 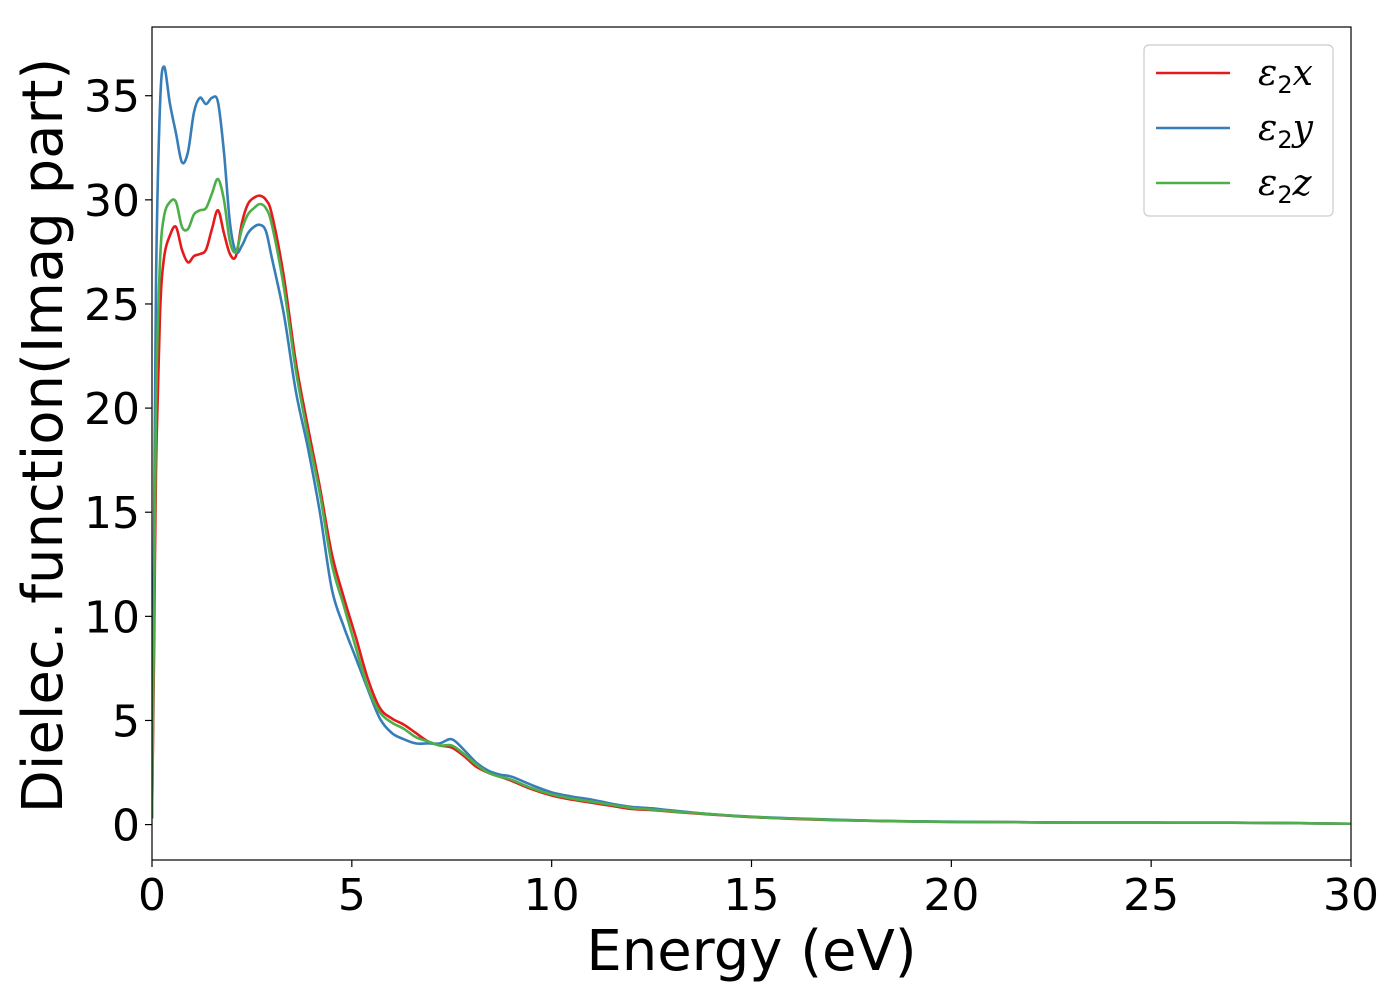 What do you see at coordinates (552, 895) in the screenshot?
I see `x-tick-label: 10` at bounding box center [552, 895].